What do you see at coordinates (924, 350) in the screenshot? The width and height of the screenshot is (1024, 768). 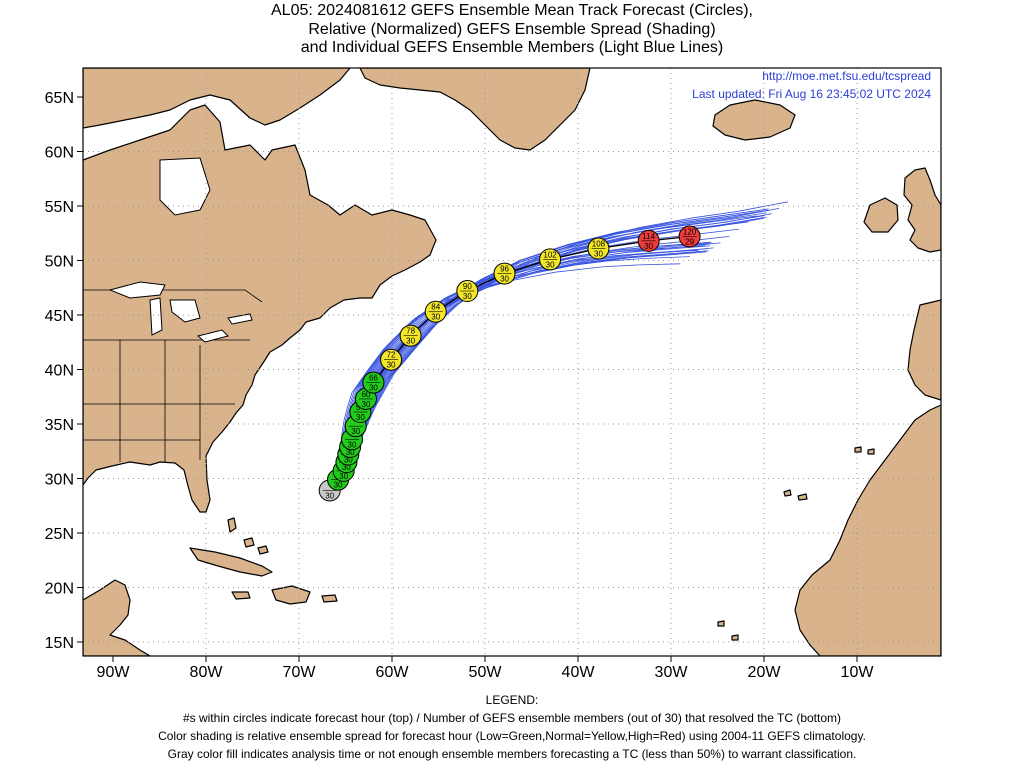 I see `iberia-land` at bounding box center [924, 350].